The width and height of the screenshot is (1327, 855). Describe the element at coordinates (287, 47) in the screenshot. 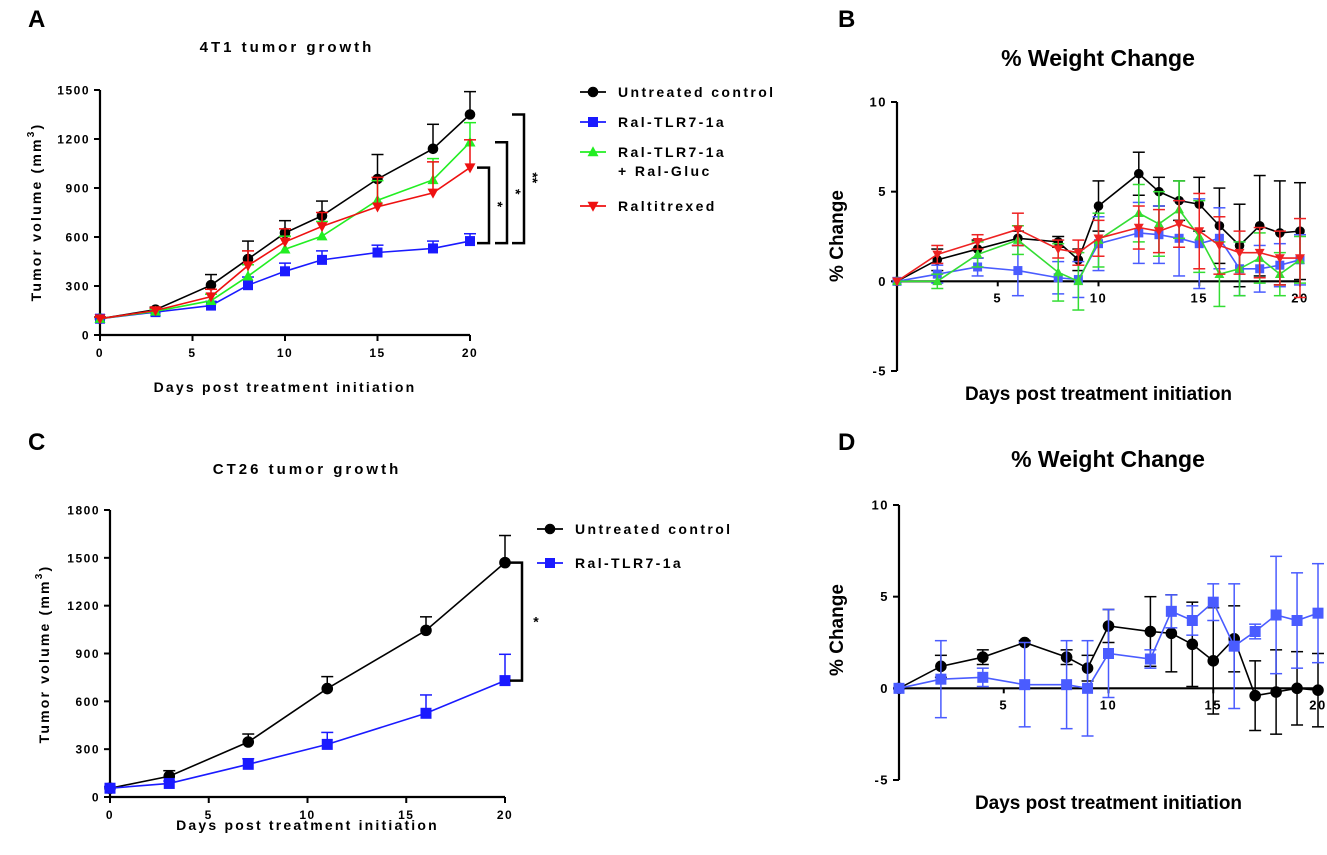

I see `chart-title: 4T1 tumor growth` at that location.